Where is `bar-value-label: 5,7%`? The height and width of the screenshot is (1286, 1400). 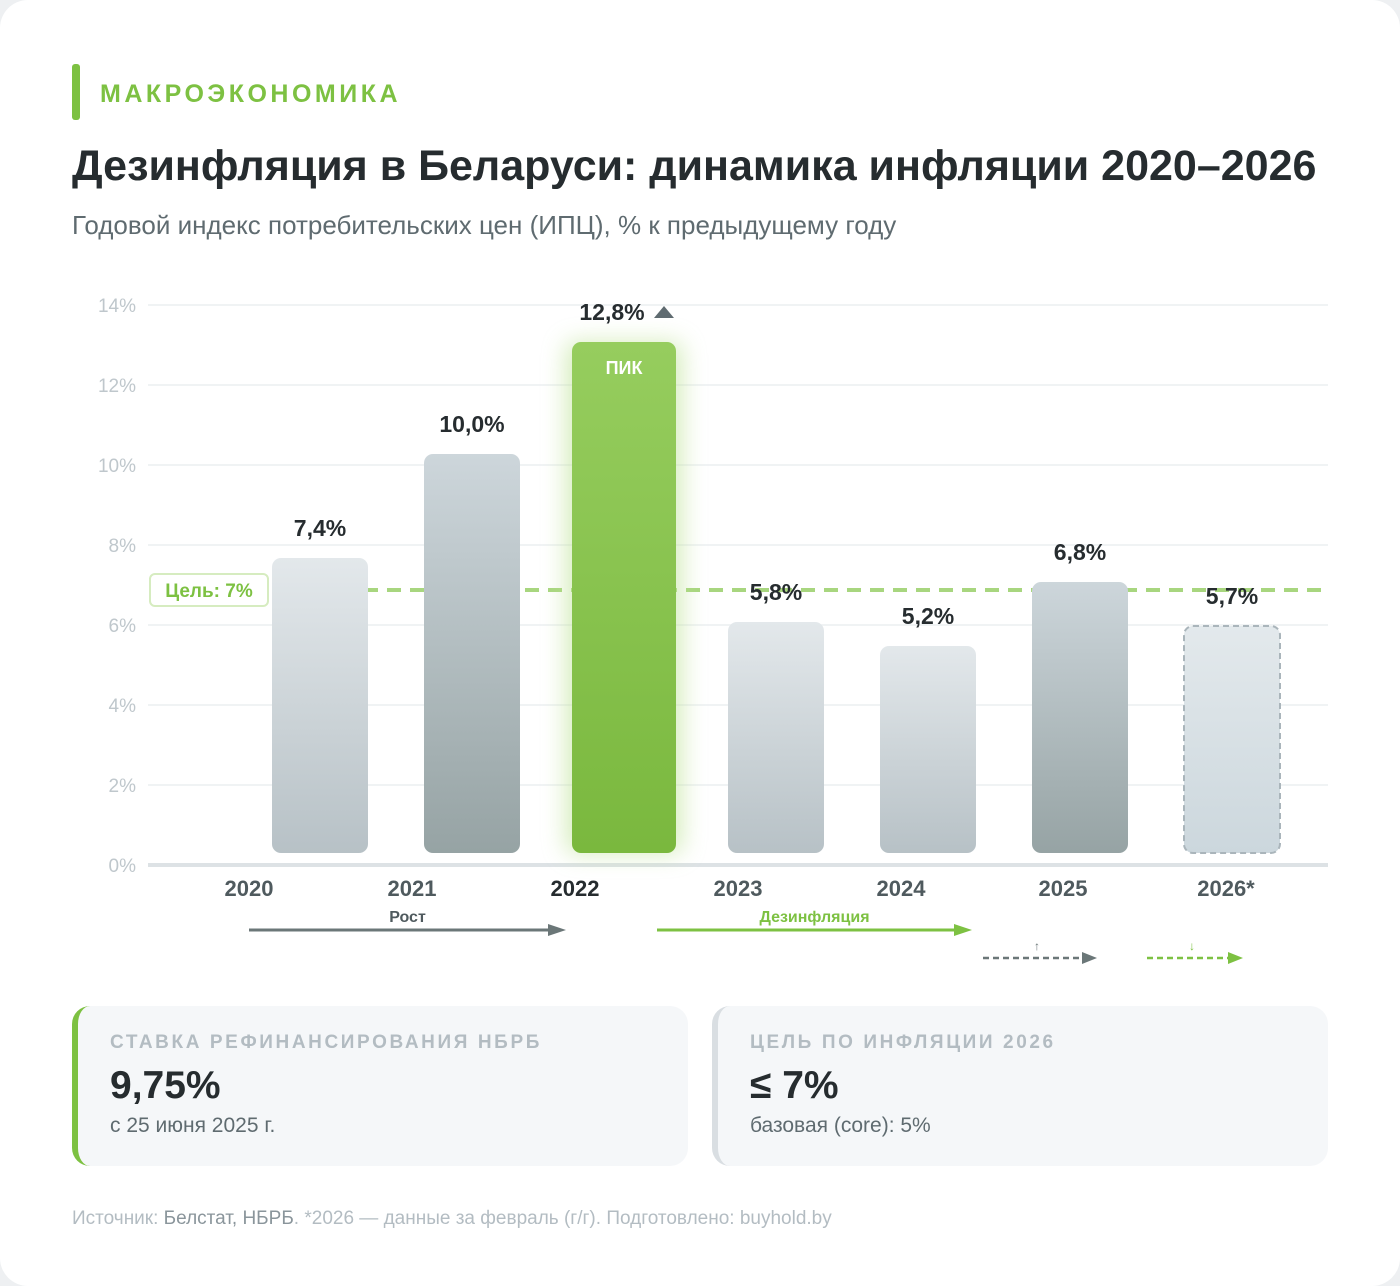
bar-value-label: 5,7% is located at coordinates (1232, 596).